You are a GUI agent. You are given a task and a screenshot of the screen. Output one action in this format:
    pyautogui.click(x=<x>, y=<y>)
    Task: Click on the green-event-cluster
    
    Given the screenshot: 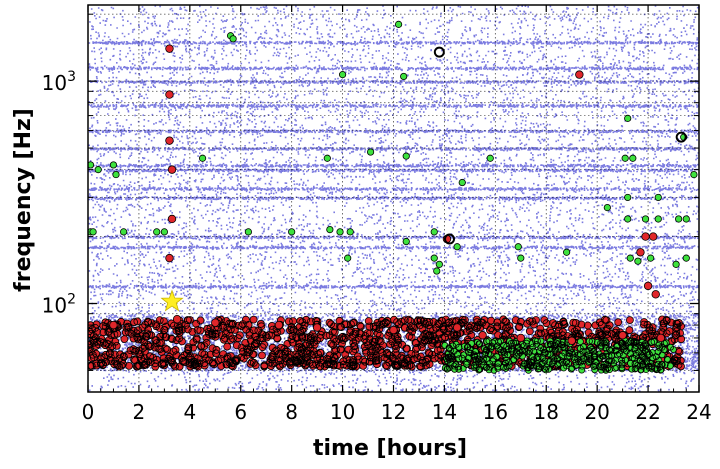 What is the action you would take?
    pyautogui.click(x=559, y=355)
    